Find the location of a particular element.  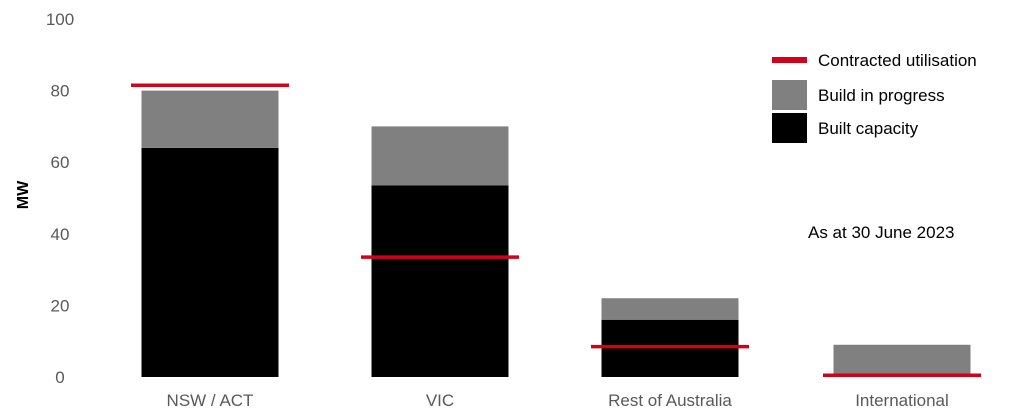

y-tick-label: 80 is located at coordinates (60, 91).